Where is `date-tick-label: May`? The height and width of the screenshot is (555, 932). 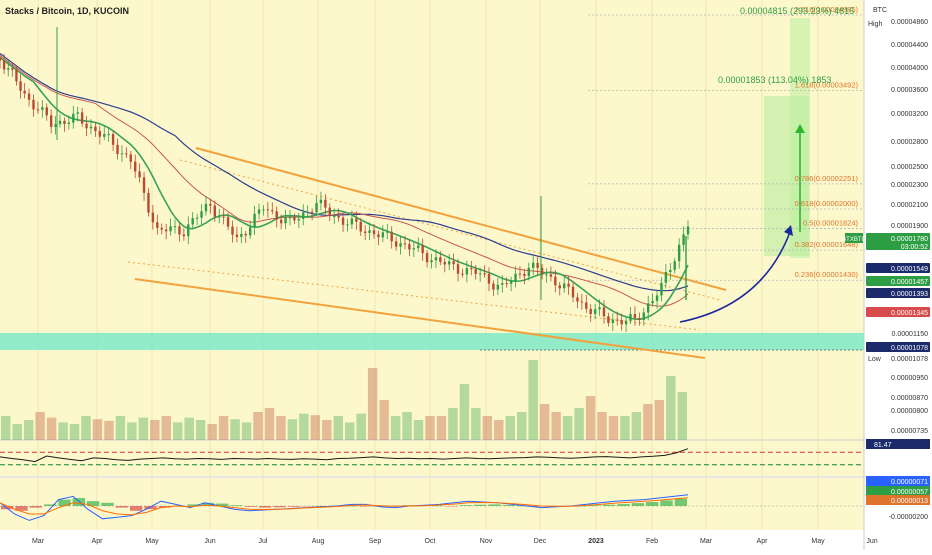 date-tick-label: May is located at coordinates (152, 541).